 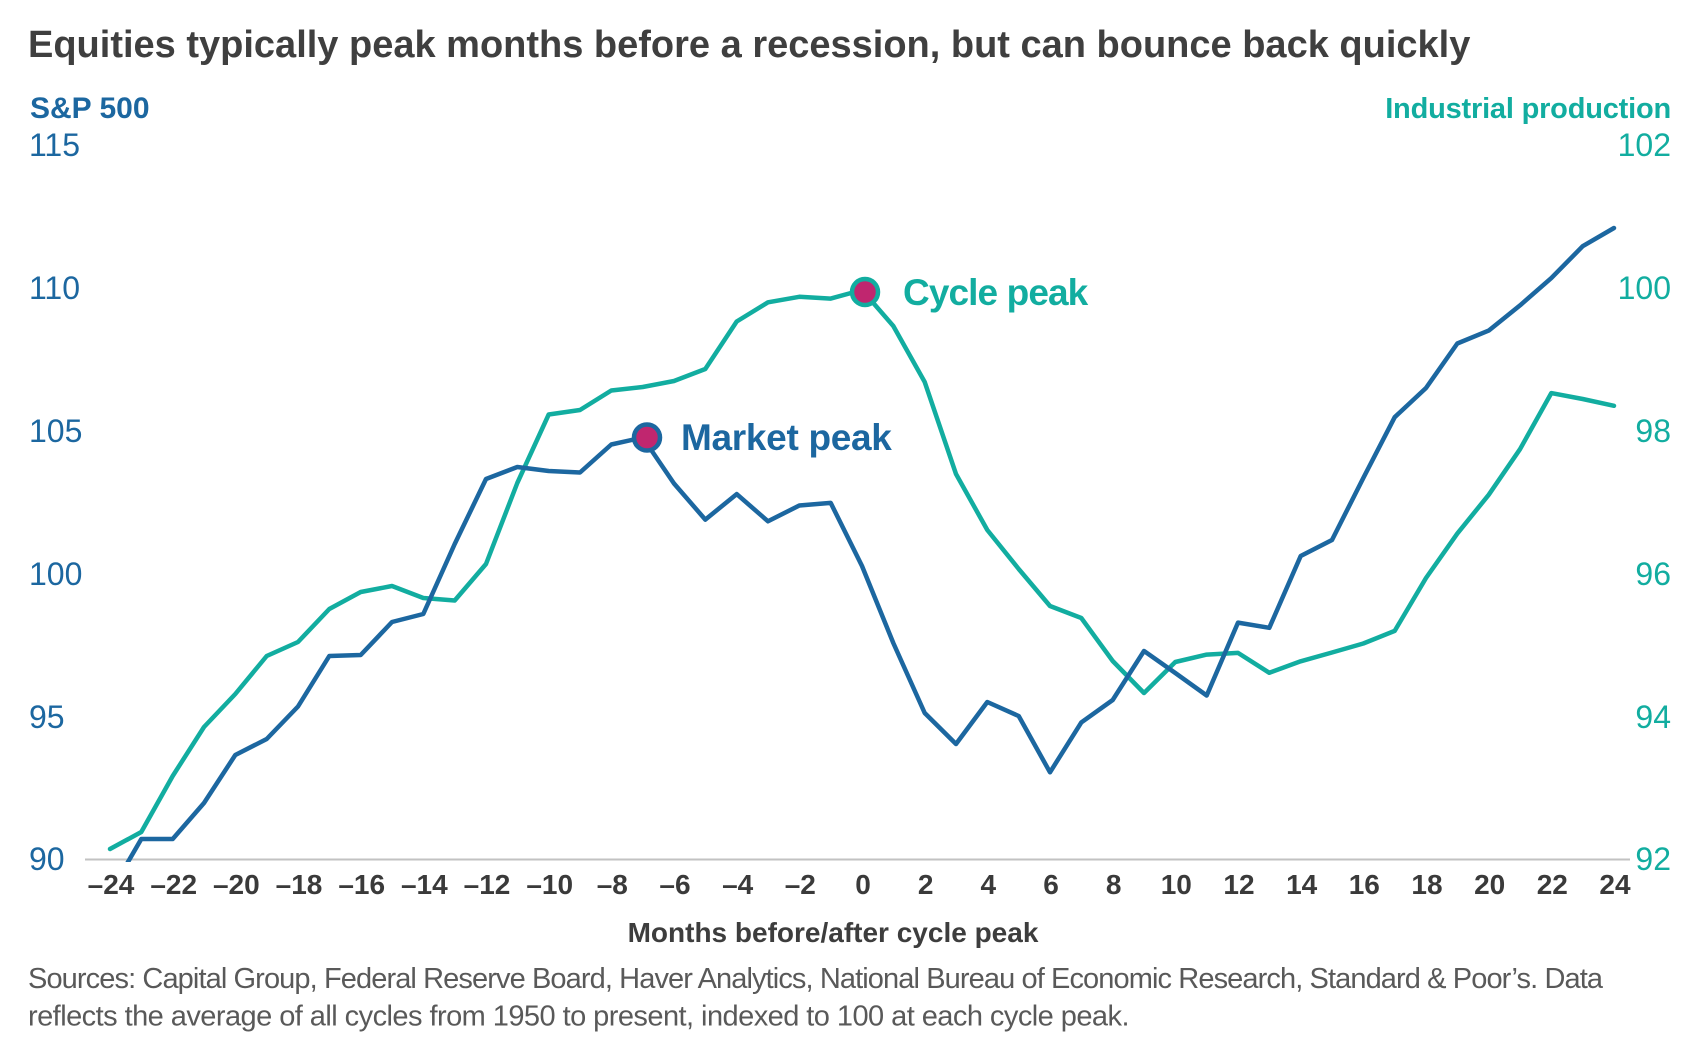 What do you see at coordinates (1552, 884) in the screenshot?
I see `svg-text: 22` at bounding box center [1552, 884].